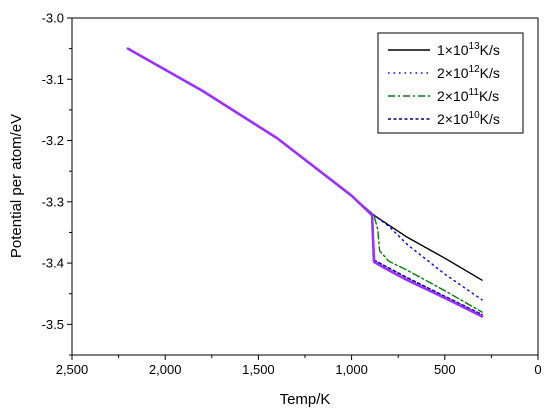  I want to click on y-tick-label: -3.5, so click(53, 324).